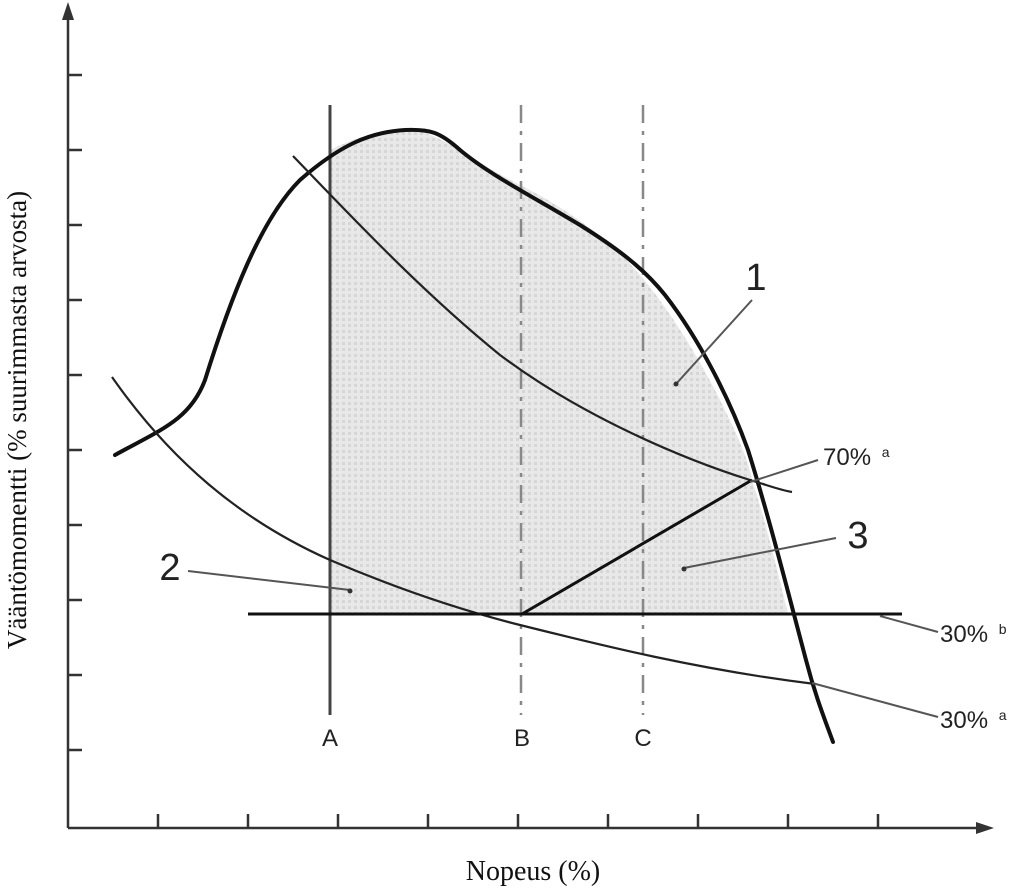  Describe the element at coordinates (886, 452) in the screenshot. I see `label-70a-sup: a` at that location.